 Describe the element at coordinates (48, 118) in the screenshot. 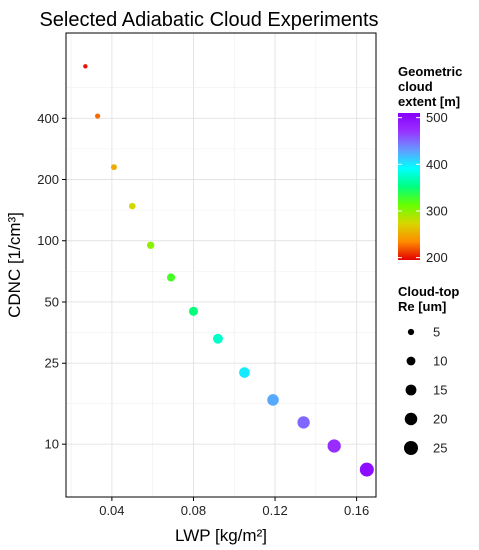

I see `y-tick-label: 400` at that location.